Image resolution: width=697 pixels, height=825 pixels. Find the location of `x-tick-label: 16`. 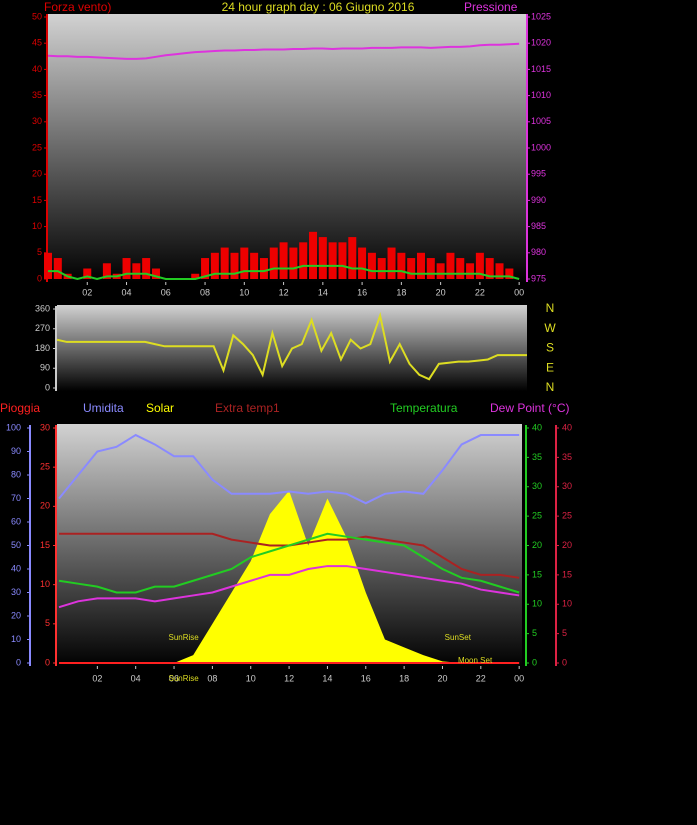

x-tick-label: 16 is located at coordinates (366, 678).